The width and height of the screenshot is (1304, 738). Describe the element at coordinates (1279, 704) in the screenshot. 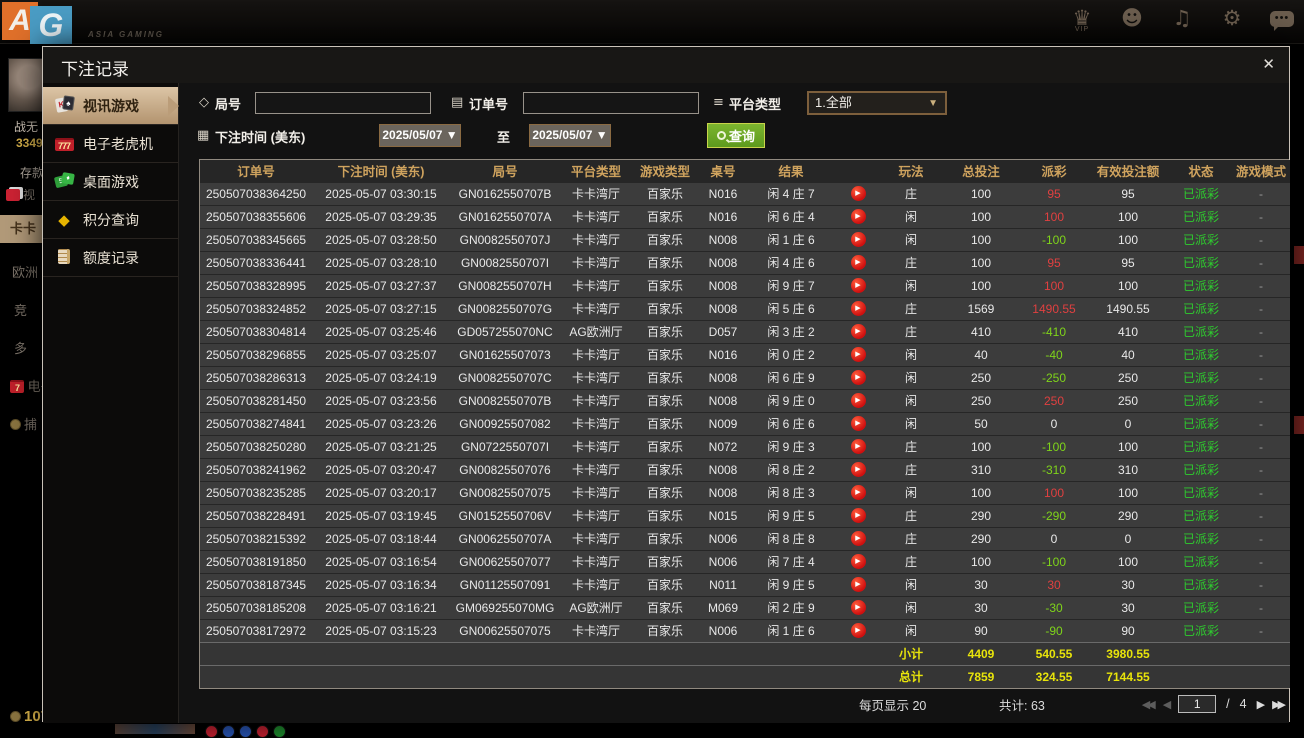

I see `last-page-icon: ▶▶` at that location.